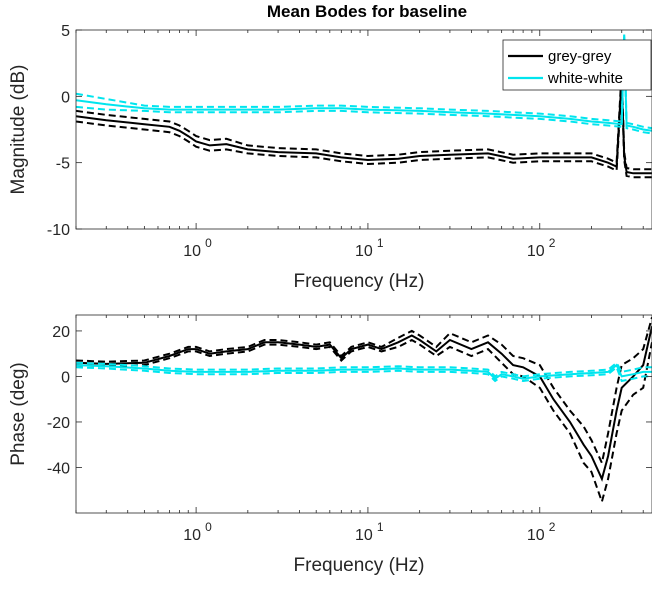 The height and width of the screenshot is (592, 652). Describe the element at coordinates (58, 230) in the screenshot. I see `y-tick-label: -10` at that location.